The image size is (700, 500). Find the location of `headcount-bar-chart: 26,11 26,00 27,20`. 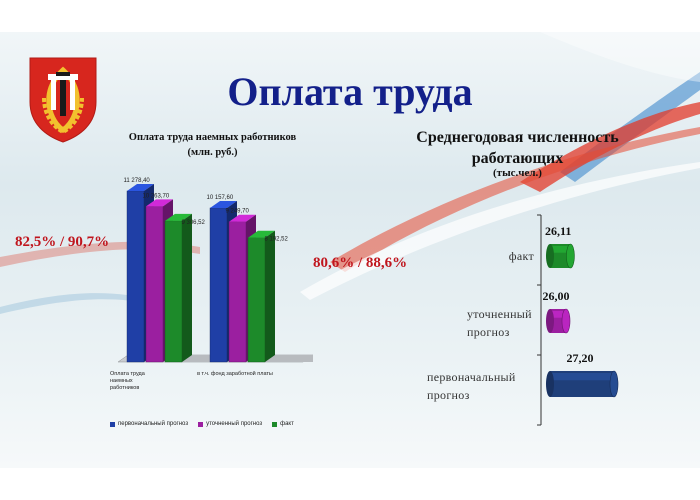

headcount-bar-chart: 26,11 26,00 27,20 is located at coordinates (578, 320).